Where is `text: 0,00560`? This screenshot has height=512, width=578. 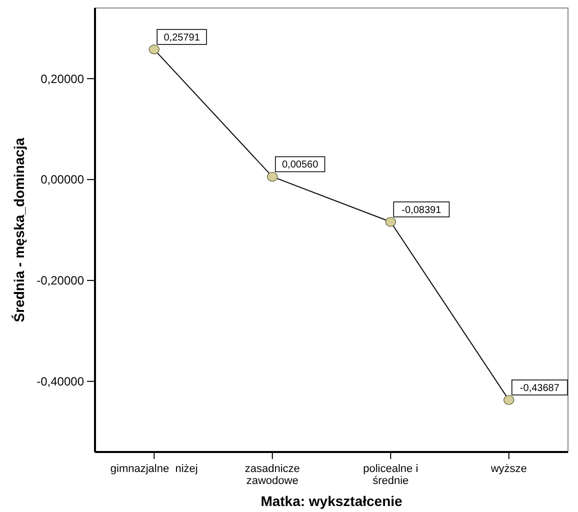
text: 0,00560 is located at coordinates (300, 165).